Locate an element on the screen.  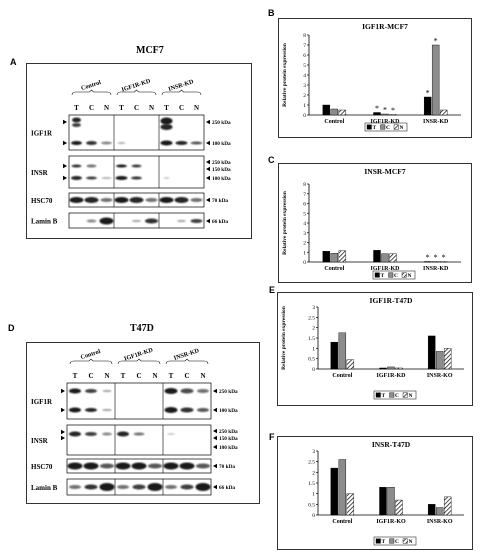
y-axis-label: Relative protein expression is located at coordinates (284, 338).